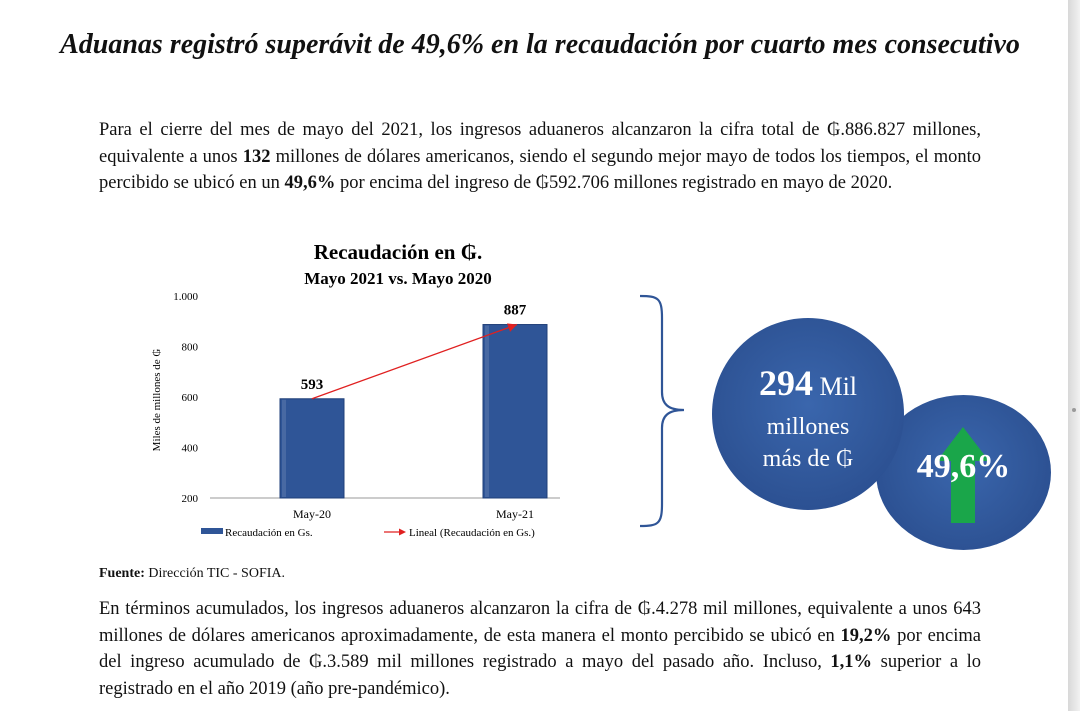 The height and width of the screenshot is (711, 1080). What do you see at coordinates (310, 183) in the screenshot?
I see `intro-percent: 49,6%` at bounding box center [310, 183].